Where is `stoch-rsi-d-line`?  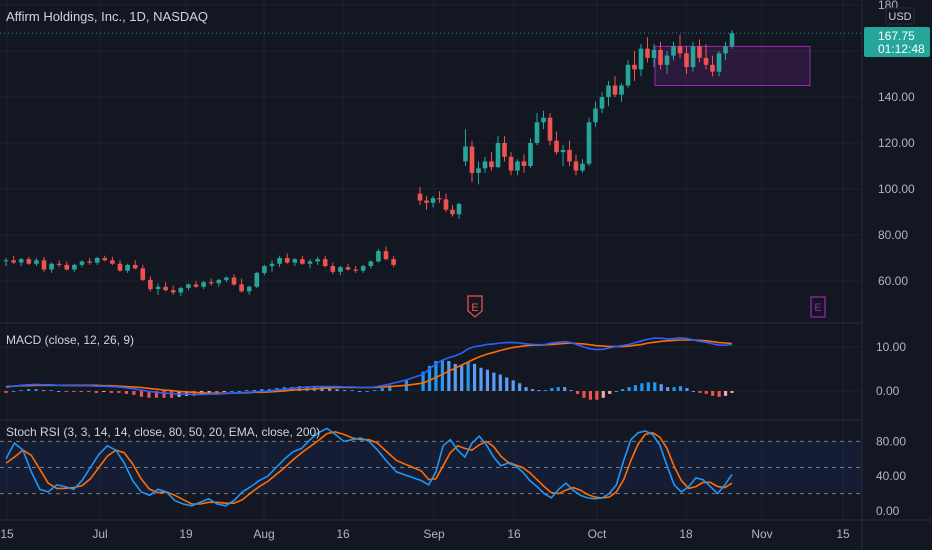 stoch-rsi-d-line is located at coordinates (369, 467).